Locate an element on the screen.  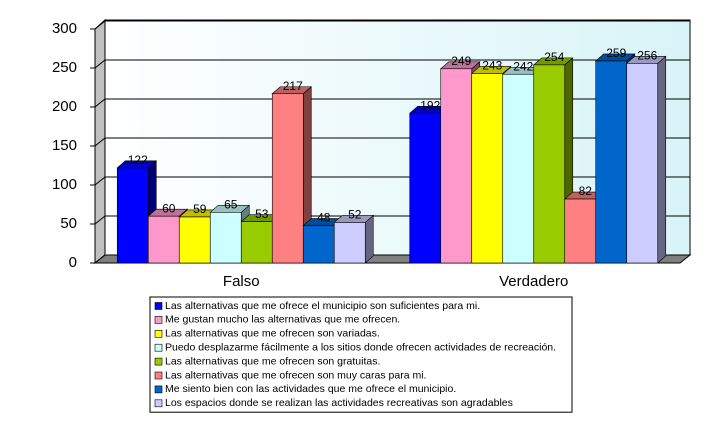
value-label: 217 is located at coordinates (293, 86).